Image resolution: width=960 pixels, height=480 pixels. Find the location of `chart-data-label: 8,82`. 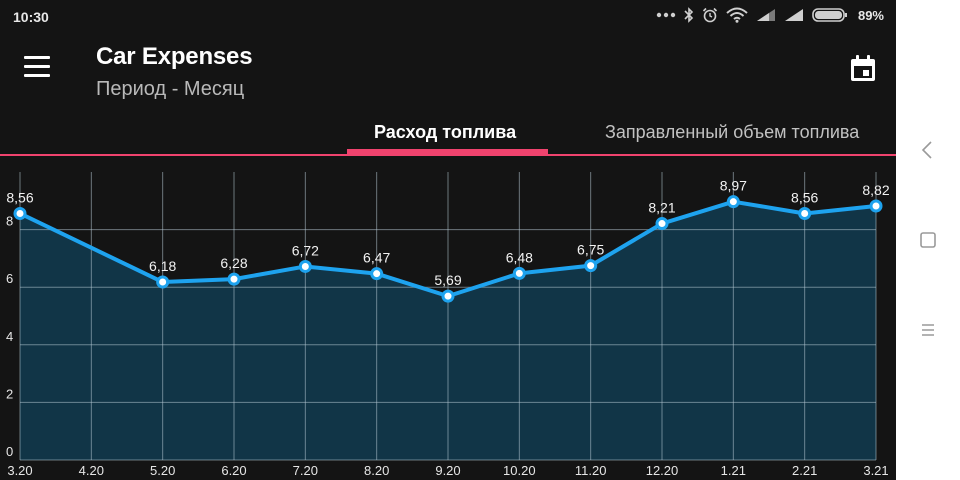

chart-data-label: 8,82 is located at coordinates (875, 190).